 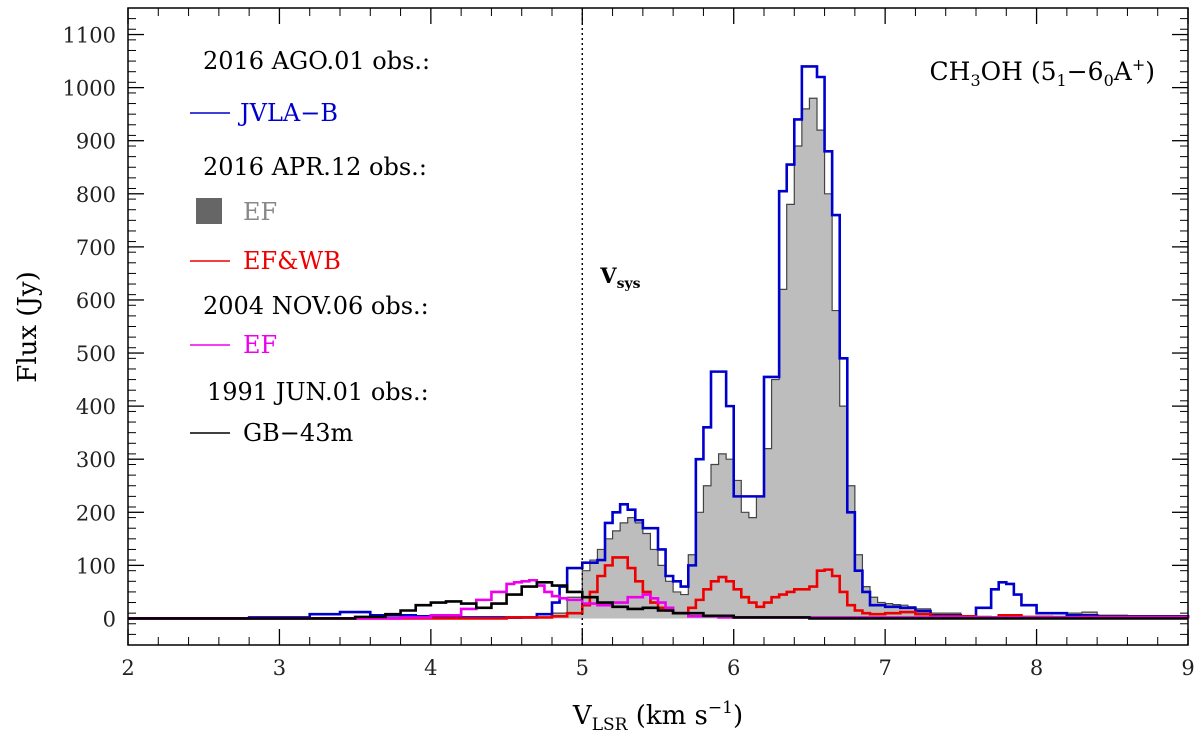 I want to click on legend-label-jvla-b: JVLA−B, so click(x=287, y=113).